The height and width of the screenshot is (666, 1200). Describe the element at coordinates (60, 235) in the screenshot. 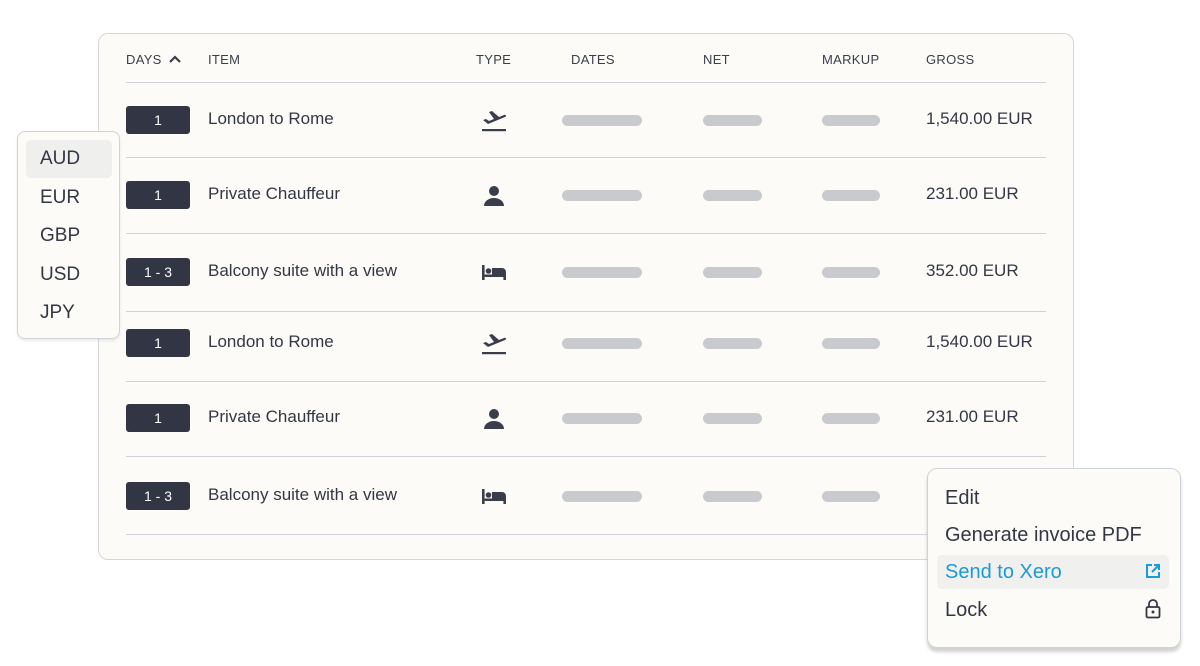

I see `currency-option-gbp: GBP` at that location.